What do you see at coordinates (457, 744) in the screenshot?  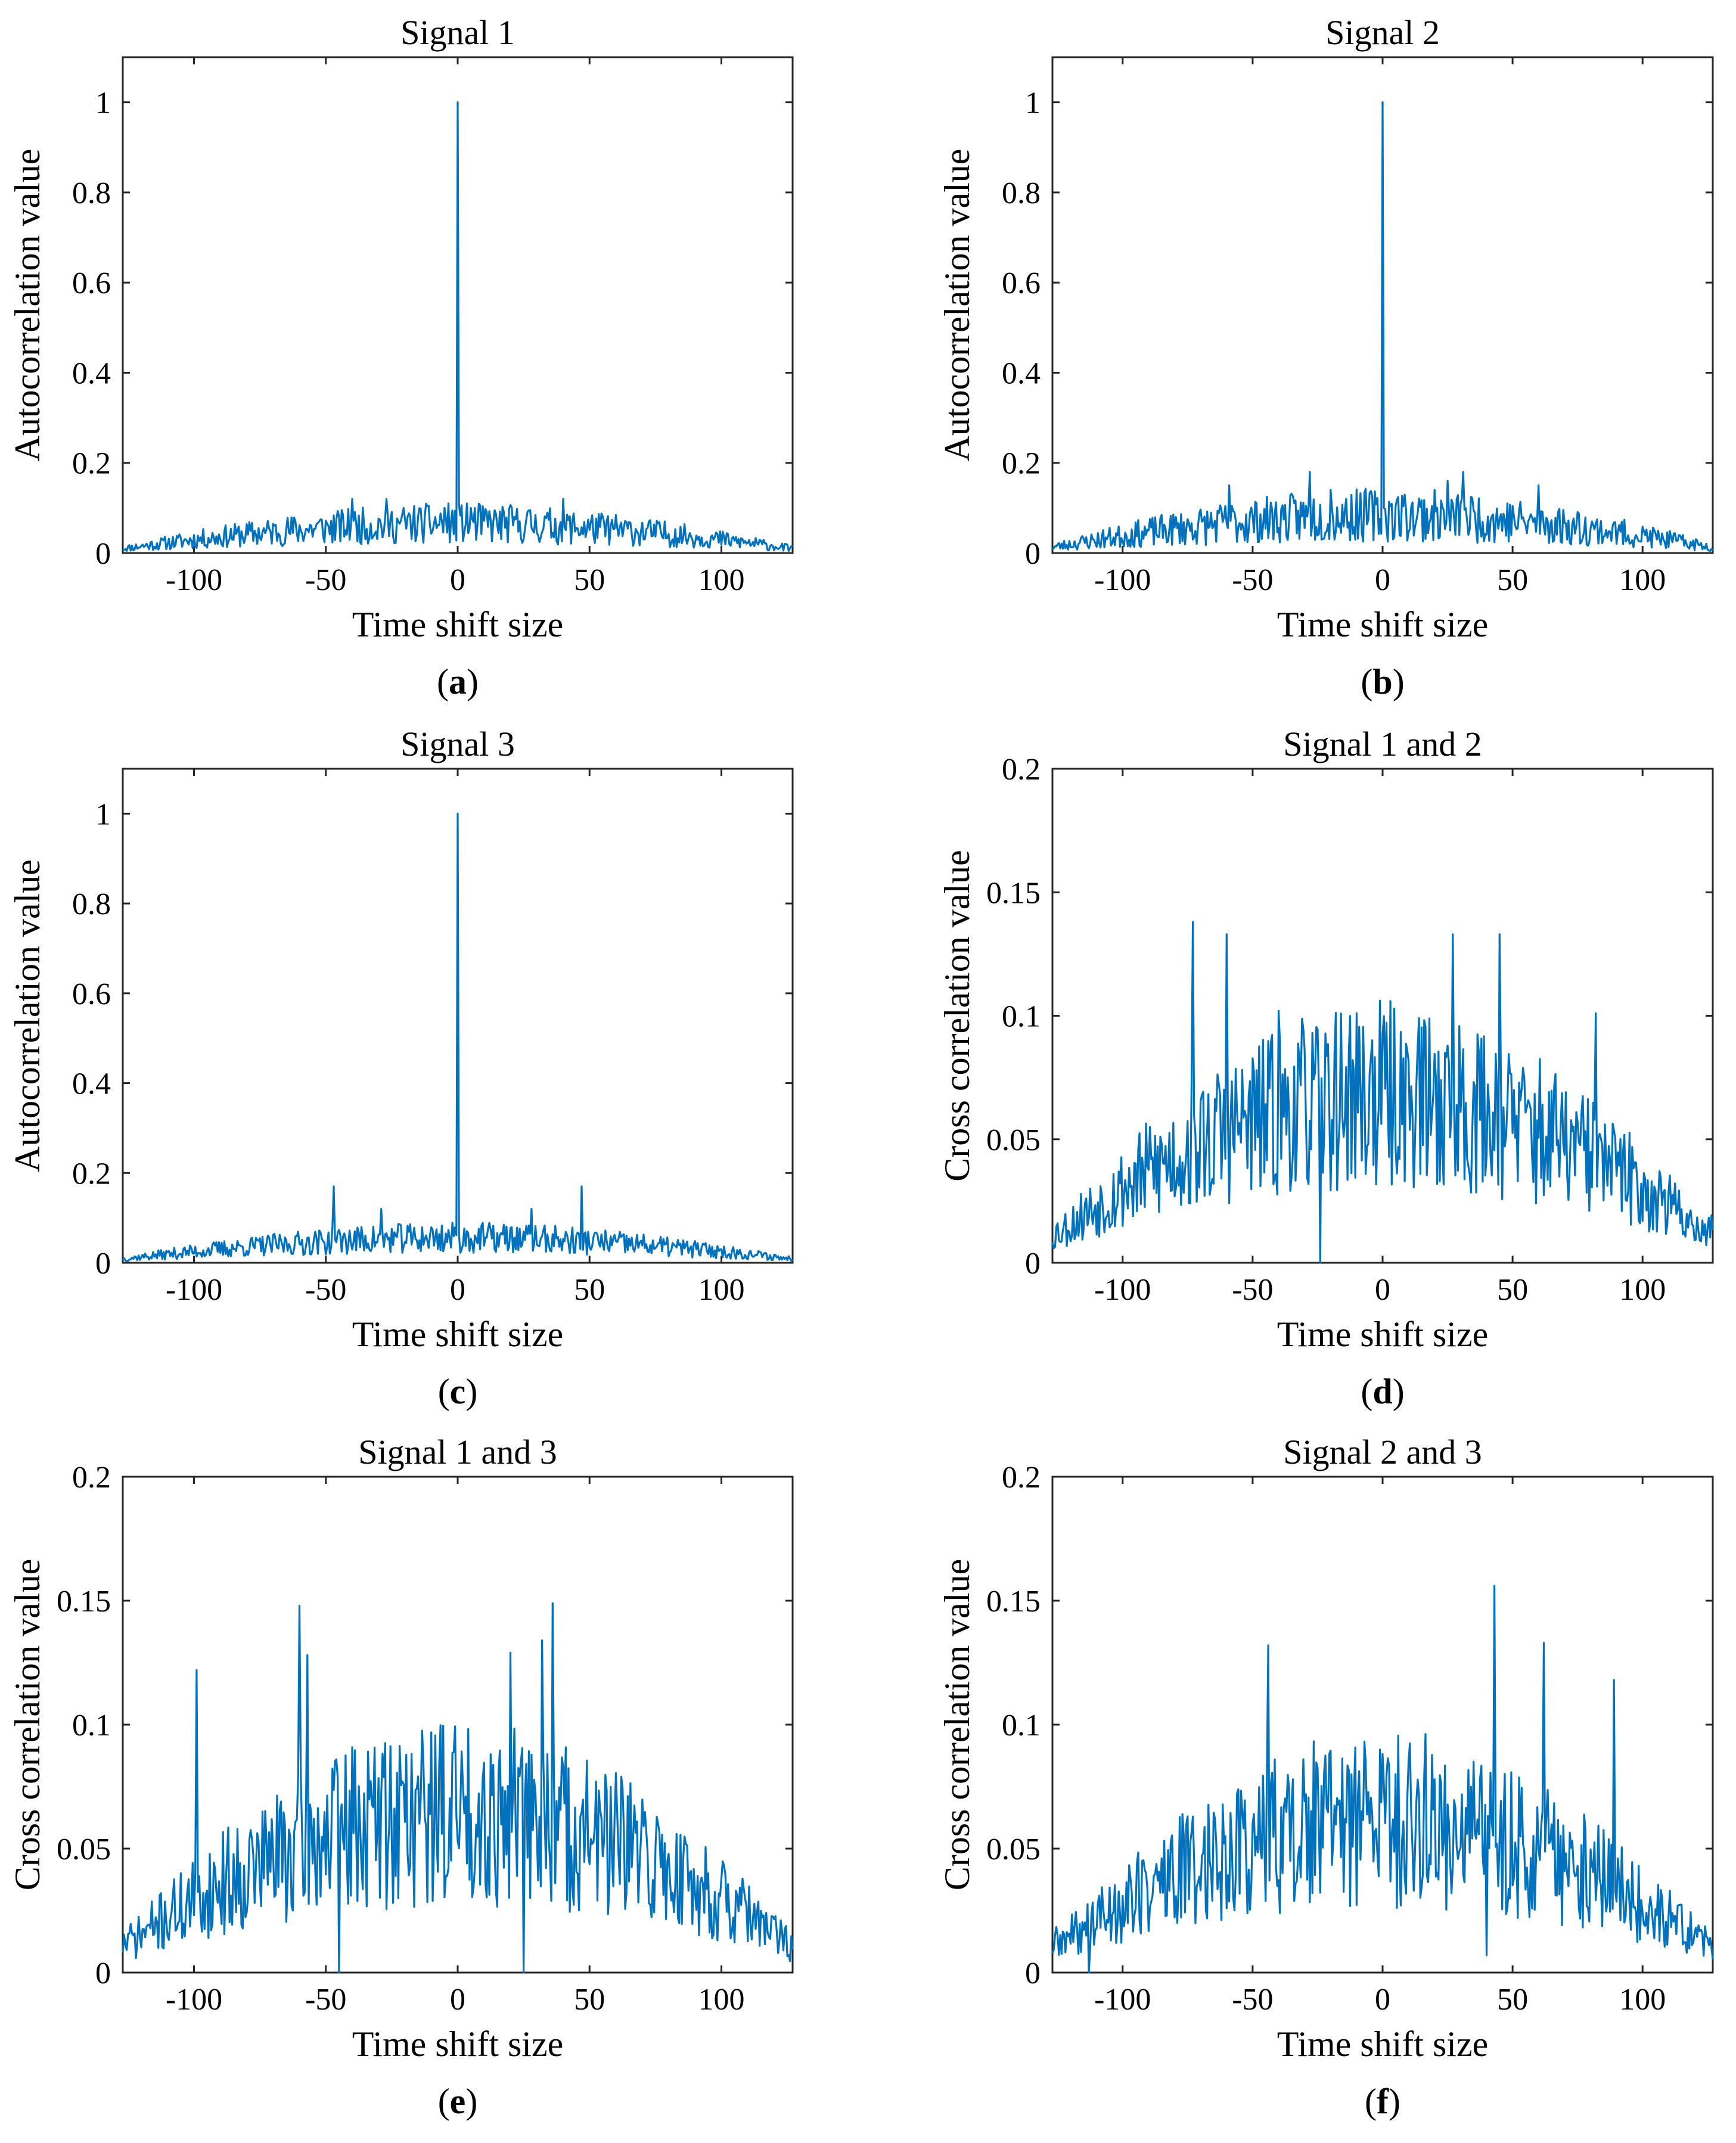 I see `chart-title: Signal 3` at bounding box center [457, 744].